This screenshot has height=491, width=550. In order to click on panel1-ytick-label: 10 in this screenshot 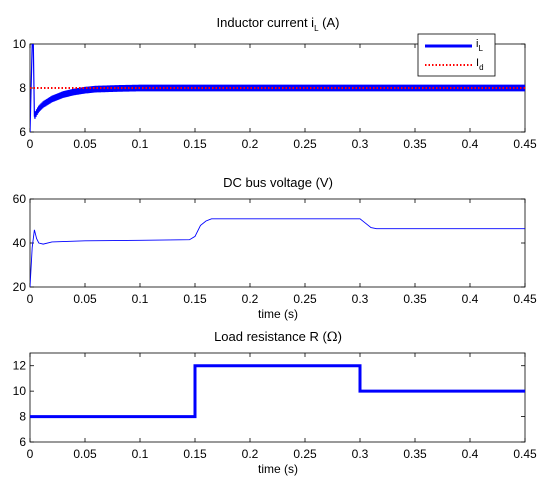, I will do `click(20, 44)`.